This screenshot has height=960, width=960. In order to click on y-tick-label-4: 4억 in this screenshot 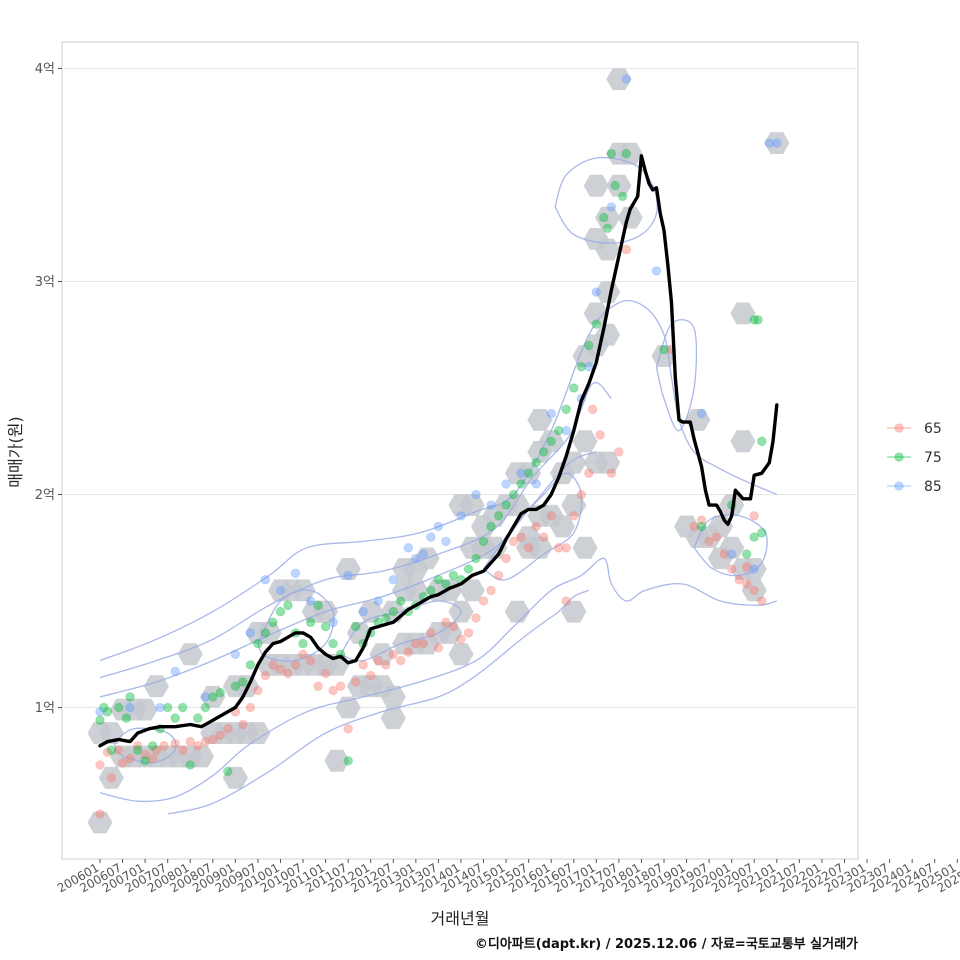, I will do `click(45, 69)`.